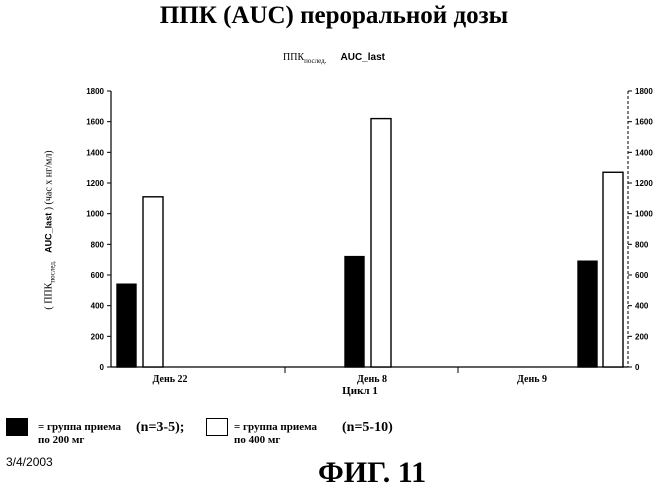 The width and height of the screenshot is (668, 500). What do you see at coordinates (170, 379) in the screenshot?
I see `x-tick-label: День 22` at bounding box center [170, 379].